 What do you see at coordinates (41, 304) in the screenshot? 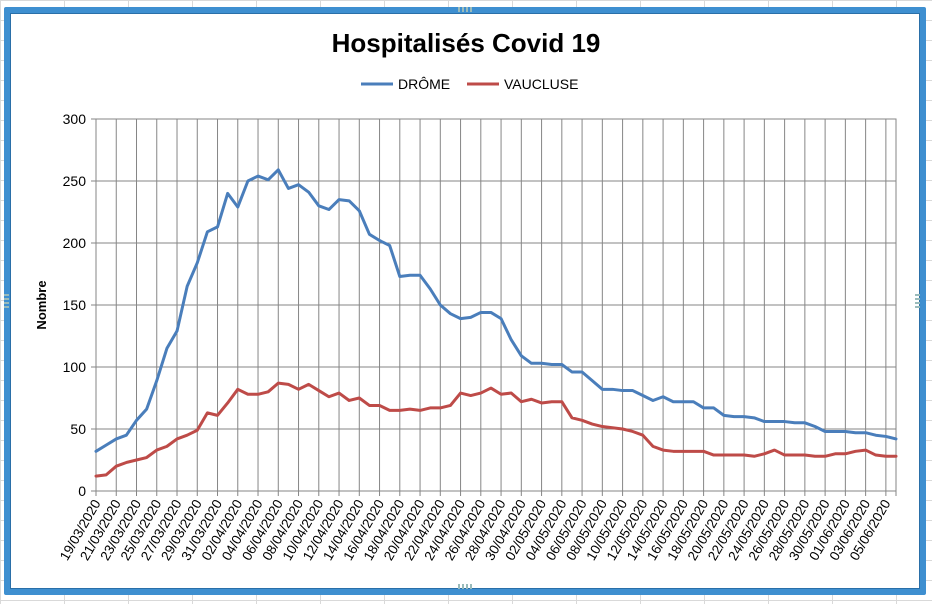
I see `y-axis-label: Nombre` at bounding box center [41, 304].